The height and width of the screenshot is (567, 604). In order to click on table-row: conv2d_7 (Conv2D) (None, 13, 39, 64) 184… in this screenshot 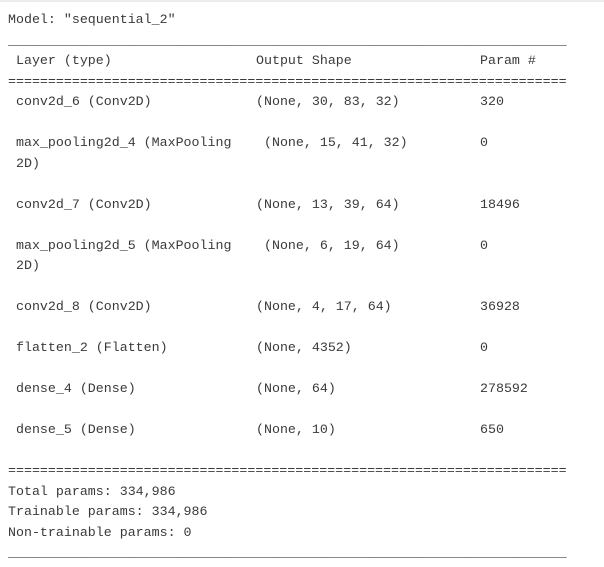, I will do `click(306, 205)`.